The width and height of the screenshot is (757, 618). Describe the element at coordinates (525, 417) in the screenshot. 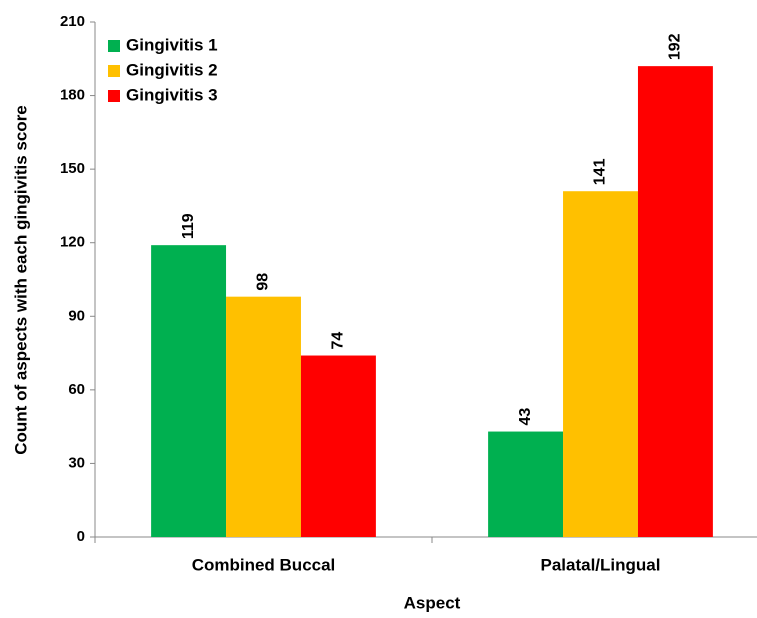

I see `data-label: 43` at that location.